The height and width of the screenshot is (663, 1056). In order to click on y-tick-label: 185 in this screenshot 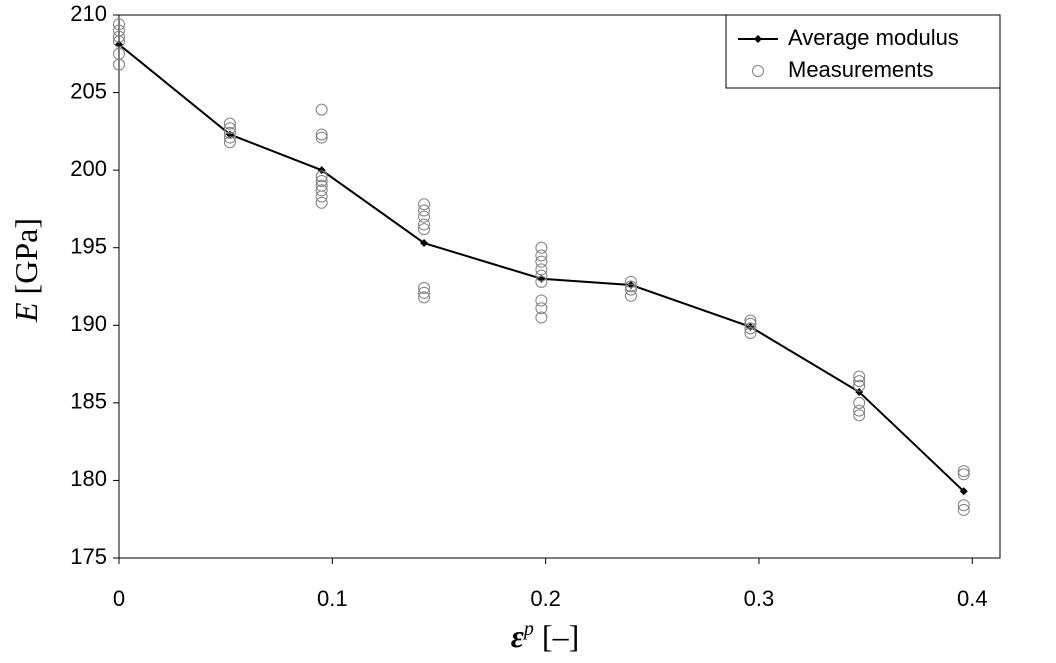, I will do `click(88, 401)`.